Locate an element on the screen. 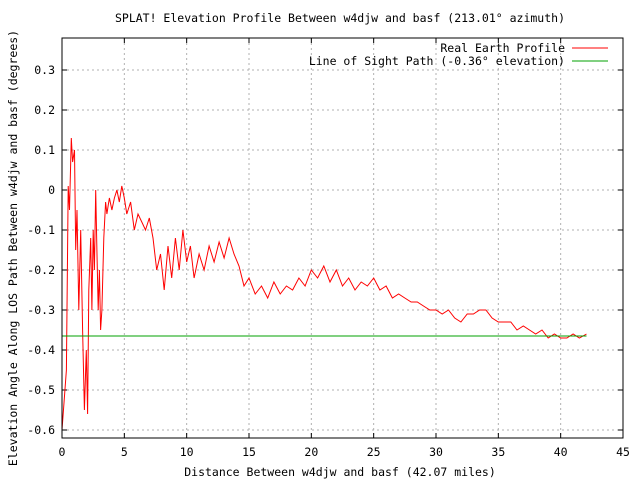 The height and width of the screenshot is (480, 640). y-tick-label: 0.3 is located at coordinates (44, 70).